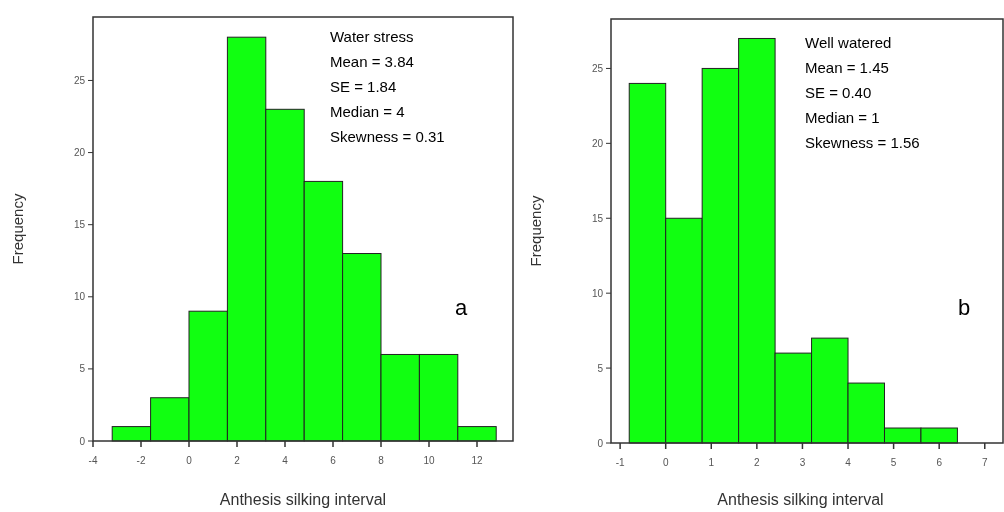 The height and width of the screenshot is (512, 1004). What do you see at coordinates (711, 462) in the screenshot?
I see `x-tick-label: 1` at bounding box center [711, 462].